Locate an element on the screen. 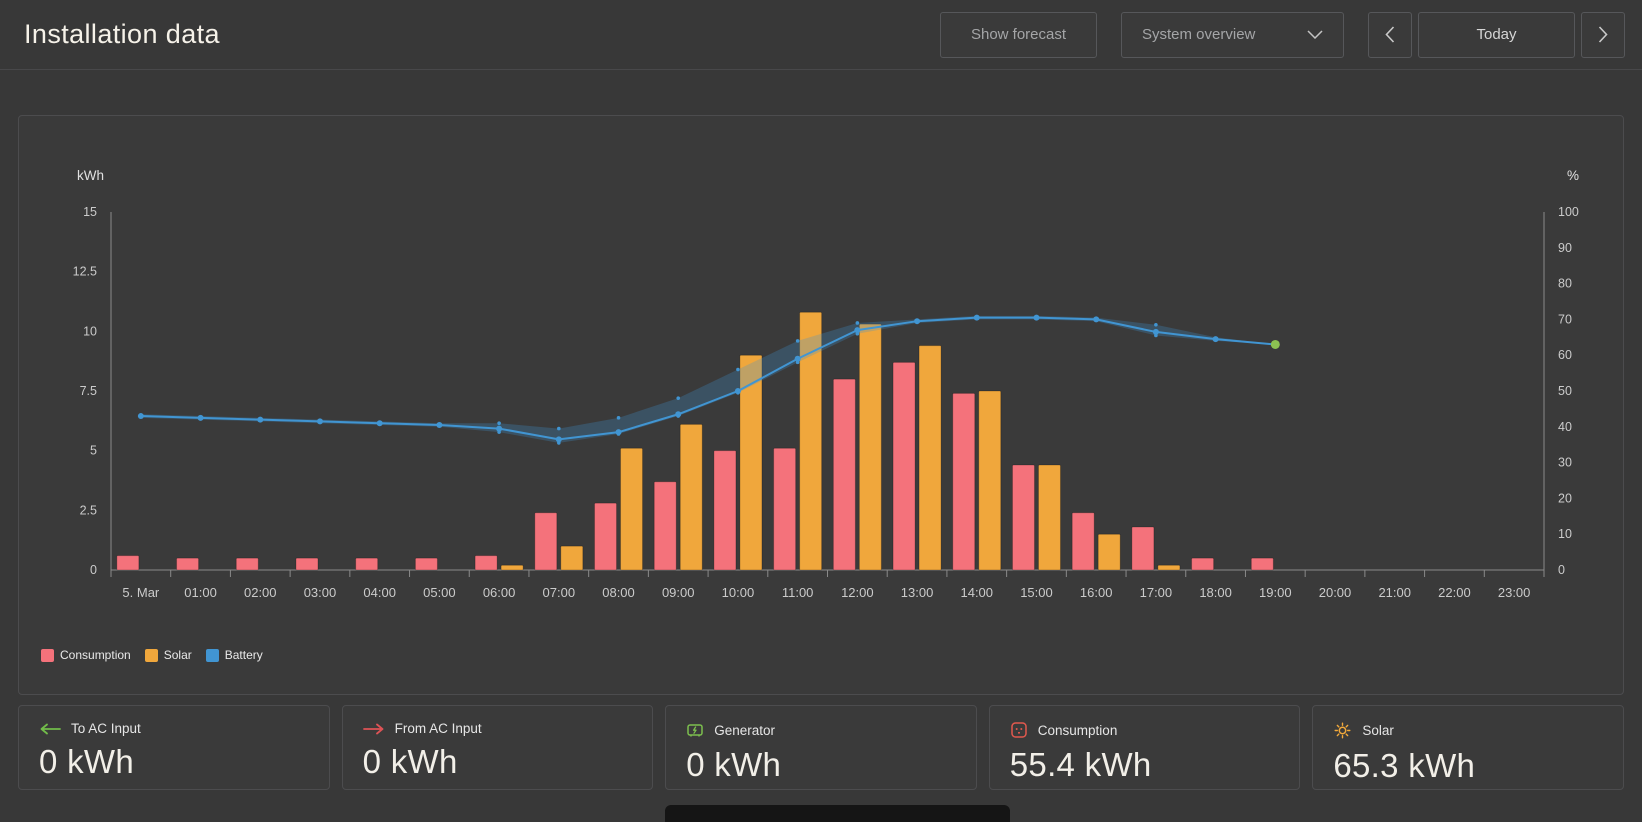 This screenshot has width=1642, height=822. svg-text: 04:00 is located at coordinates (379, 592).